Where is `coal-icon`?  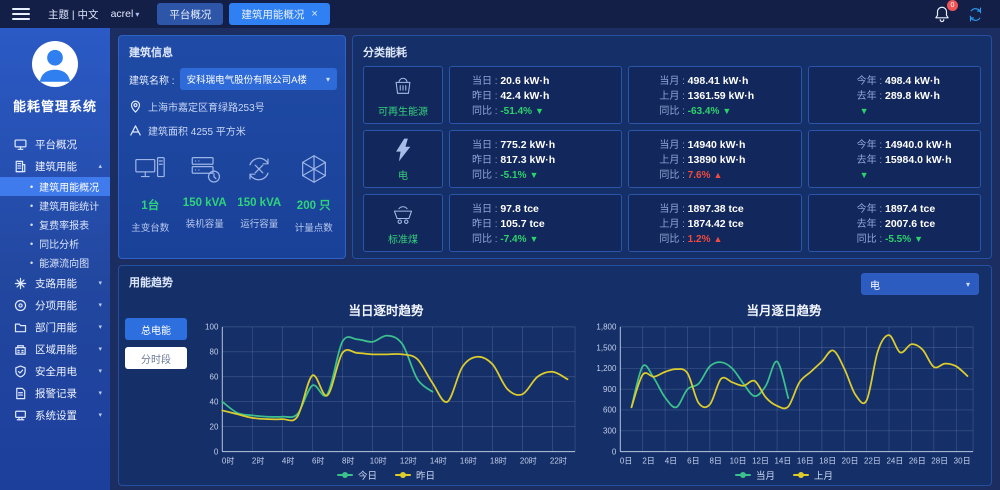 coal-icon is located at coordinates (403, 214).